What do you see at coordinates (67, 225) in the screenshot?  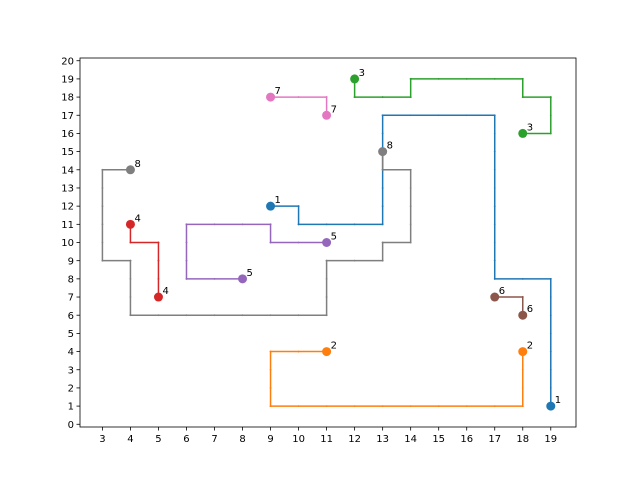 I see `y-tick-label: 11` at bounding box center [67, 225].